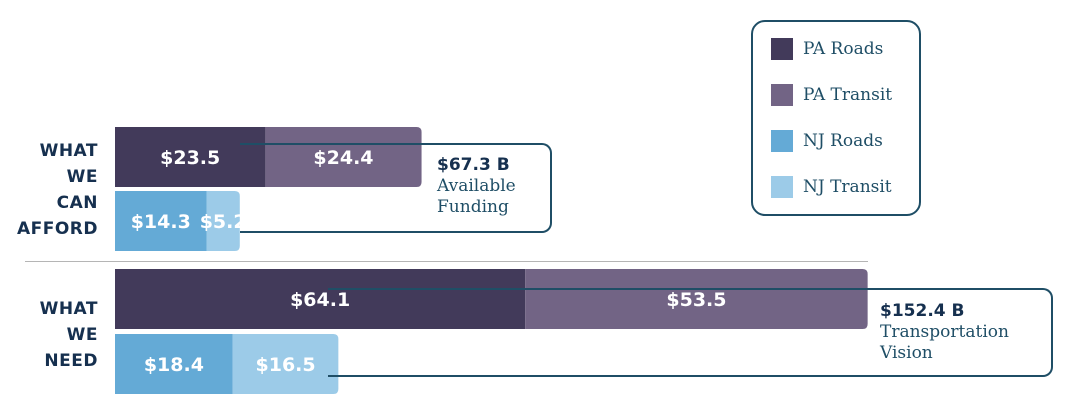 The width and height of the screenshot is (1073, 419). What do you see at coordinates (396, 188) in the screenshot?
I see `total-bracket-afford` at bounding box center [396, 188].